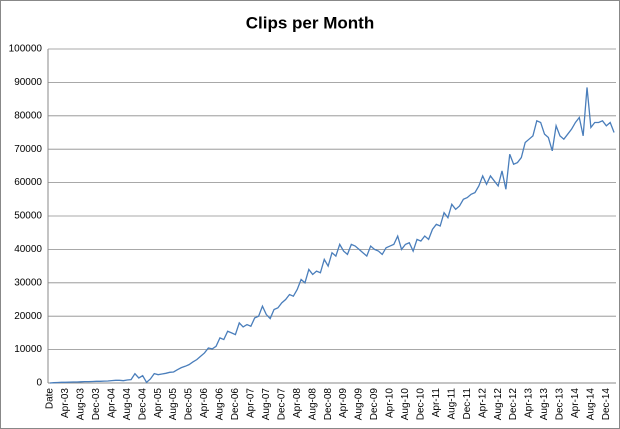  I want to click on x-tick-label: Dec-05, so click(189, 404).